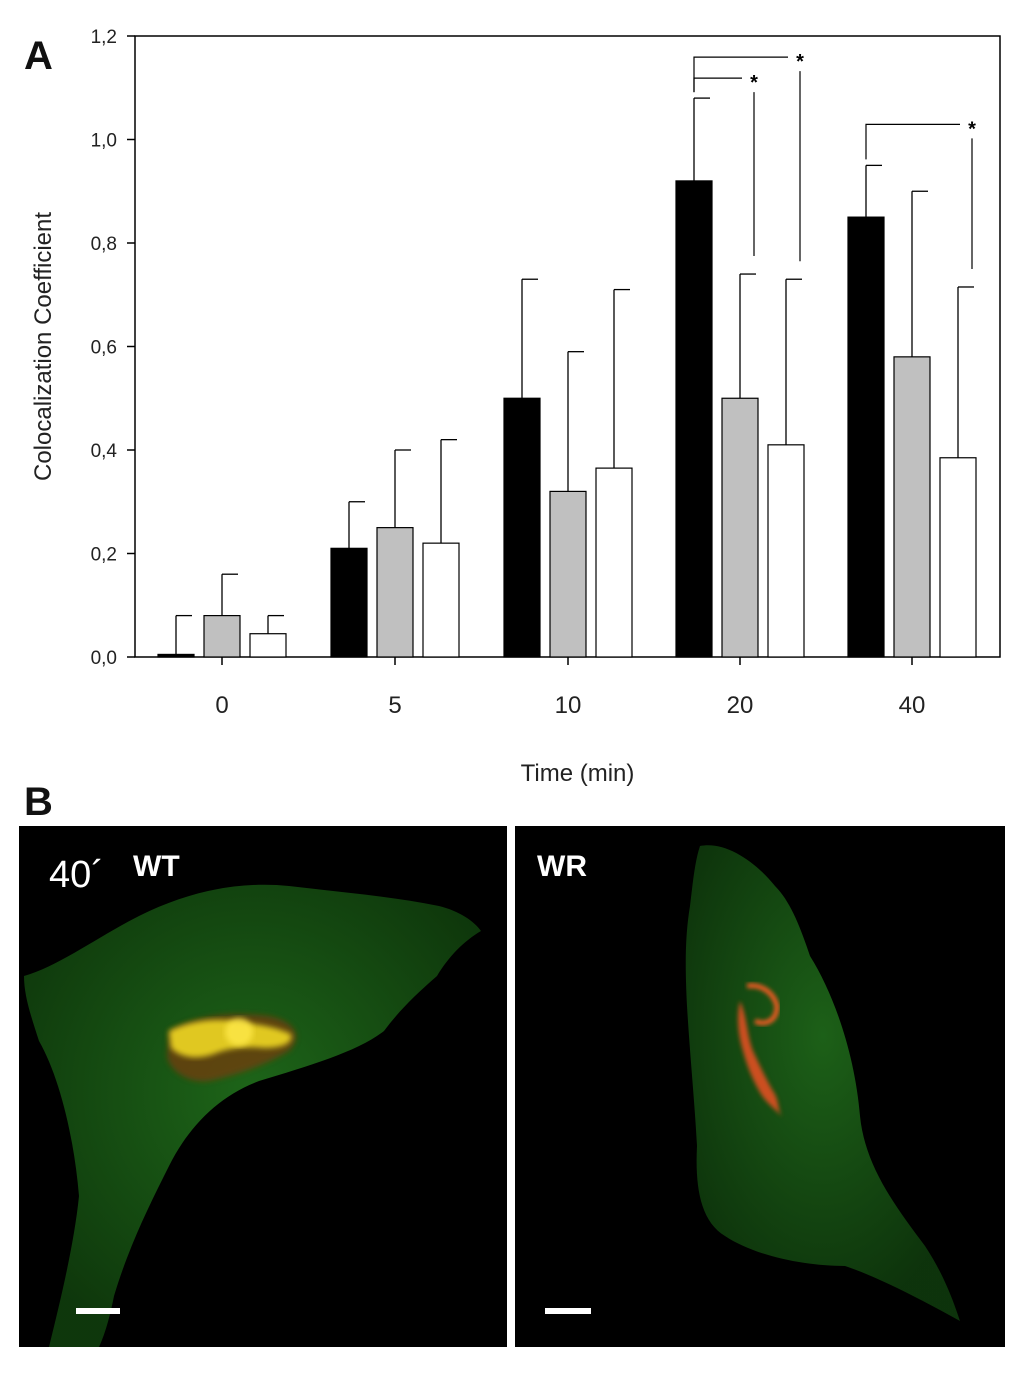 Image resolution: width=1024 pixels, height=1373 pixels. Describe the element at coordinates (104, 451) in the screenshot. I see `y-tick-label: 0,4` at that location.